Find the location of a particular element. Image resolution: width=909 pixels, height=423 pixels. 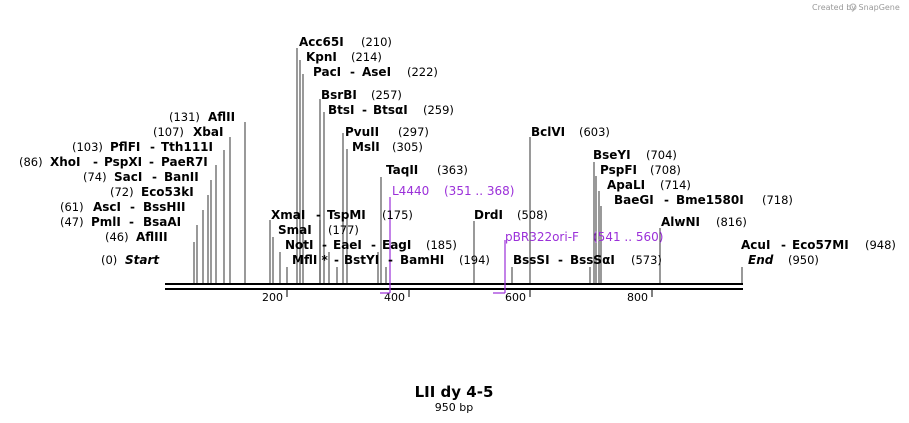

site-name: BseYI is located at coordinates (612, 155).